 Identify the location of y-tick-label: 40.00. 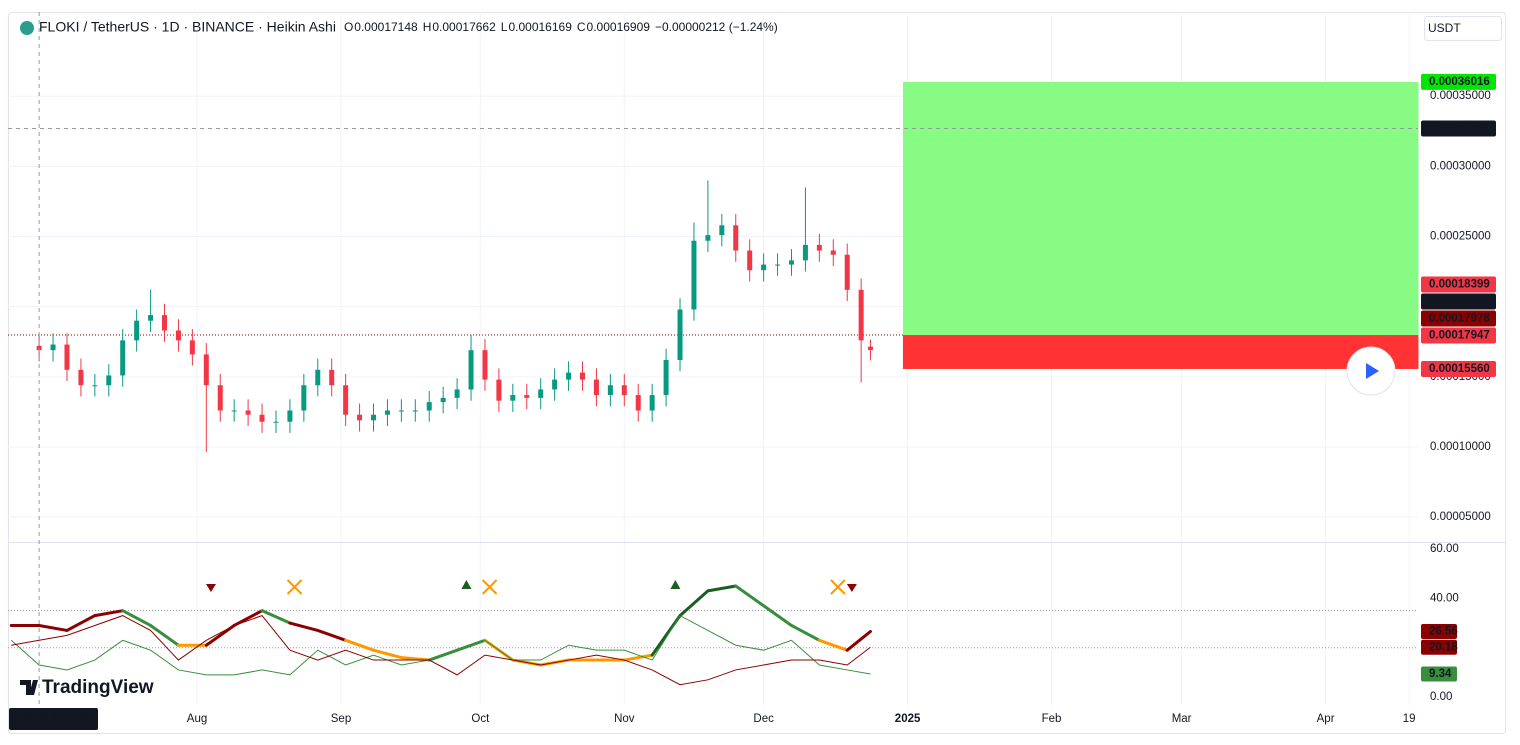
(1444, 598).